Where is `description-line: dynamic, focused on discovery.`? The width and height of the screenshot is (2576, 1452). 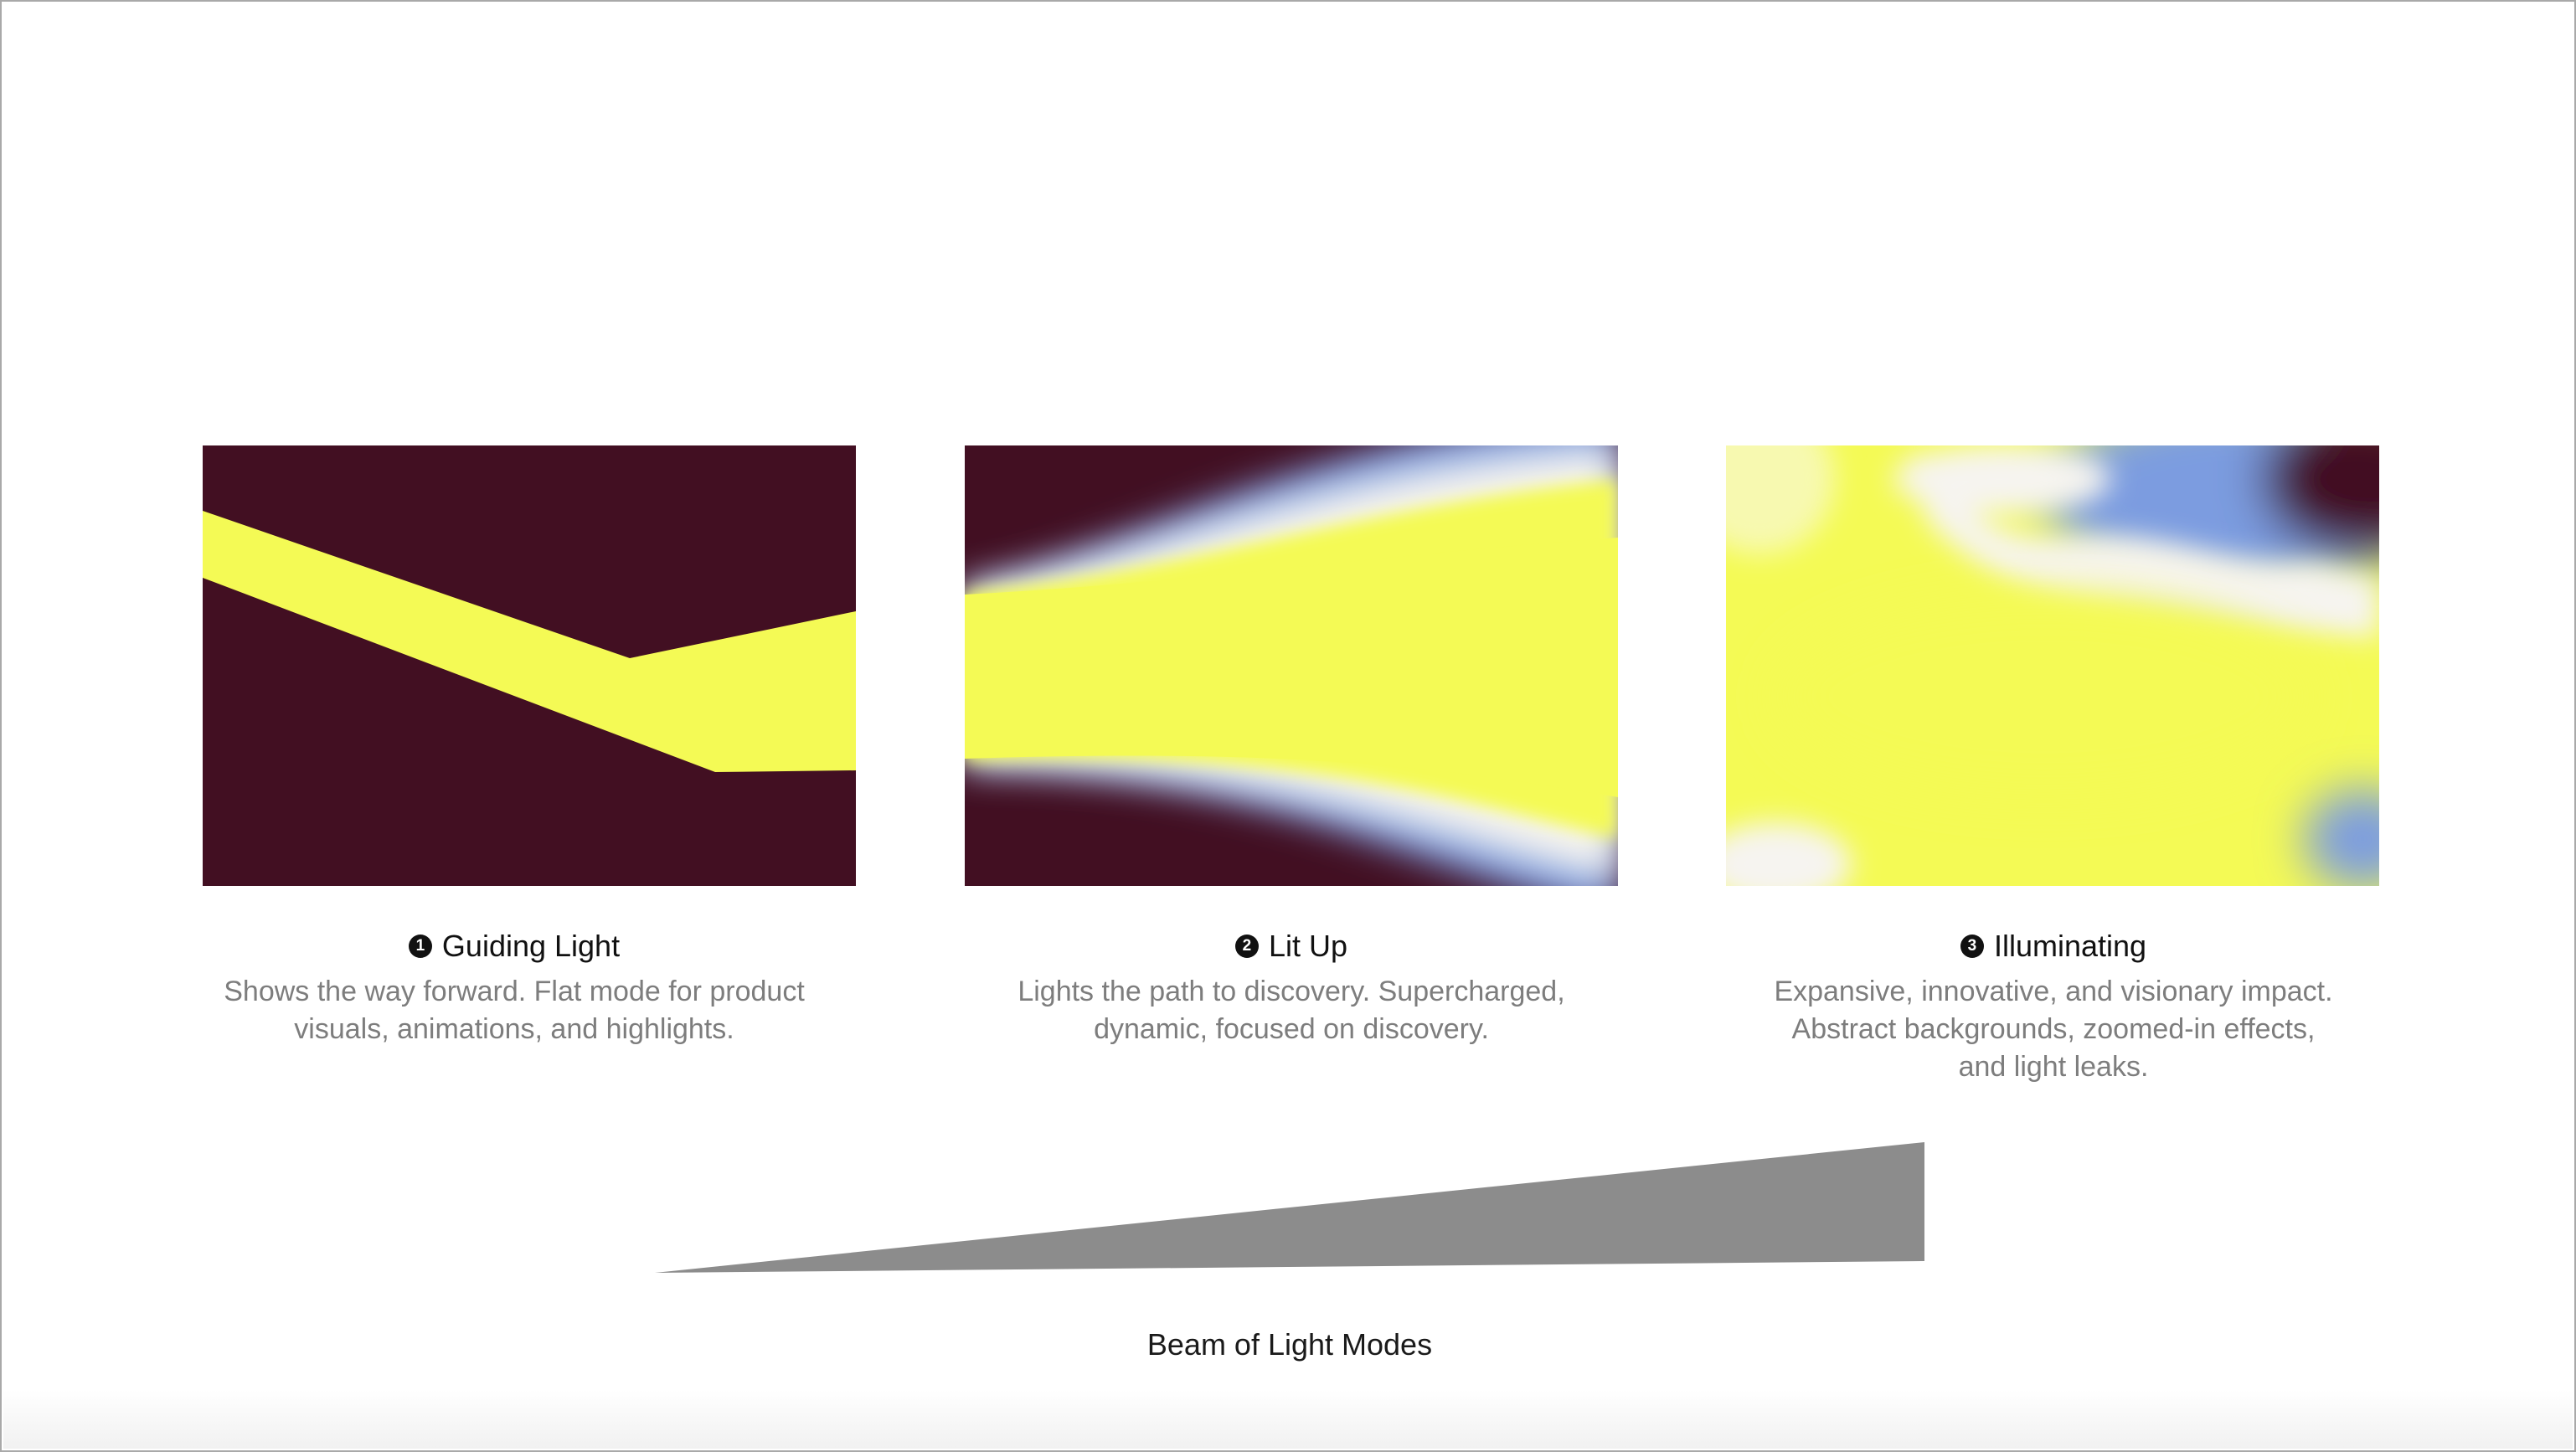 description-line: dynamic, focused on discovery. is located at coordinates (1291, 1029).